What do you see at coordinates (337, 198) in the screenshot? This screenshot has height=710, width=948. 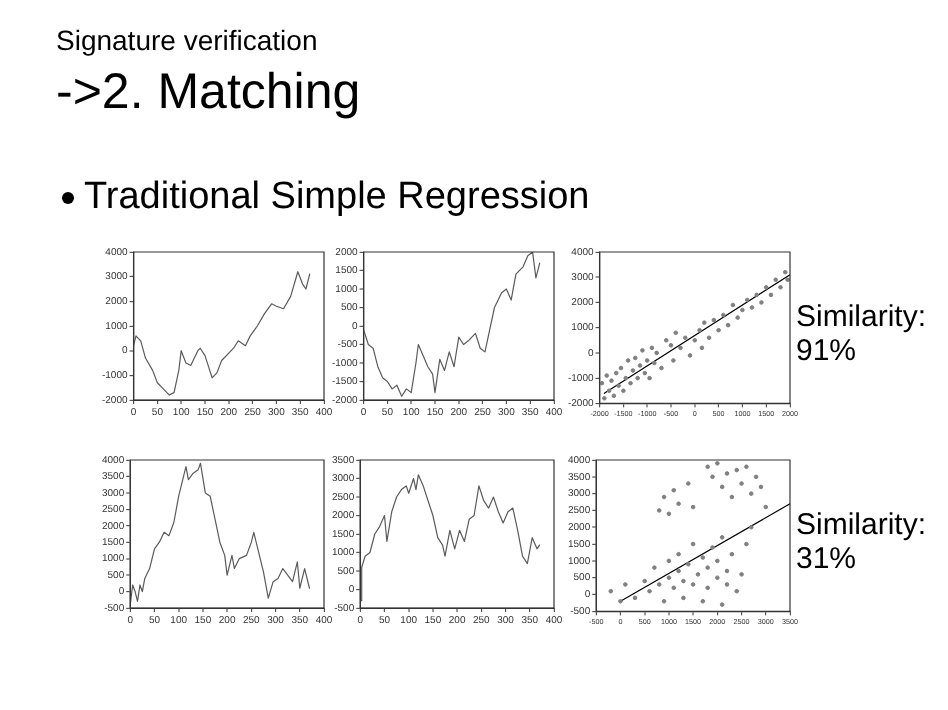 I see `text: Traditional Simple Regression` at bounding box center [337, 198].